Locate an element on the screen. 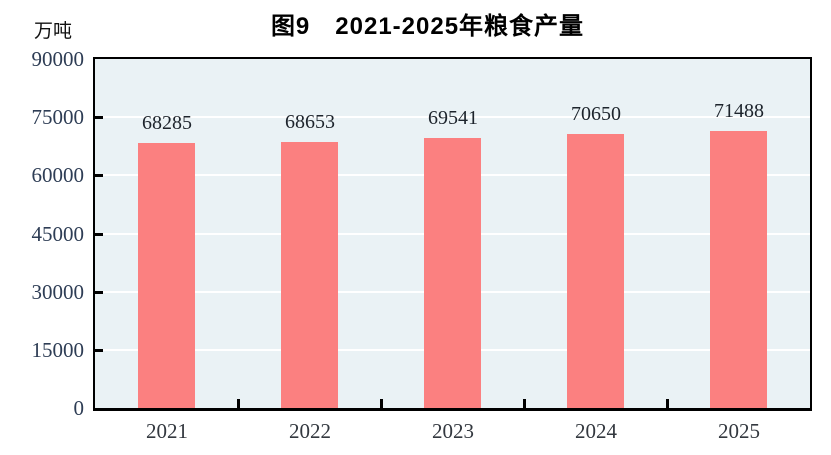 The height and width of the screenshot is (455, 831). chart-title: 图9 2021-2025年粮食产量 is located at coordinates (427, 26).